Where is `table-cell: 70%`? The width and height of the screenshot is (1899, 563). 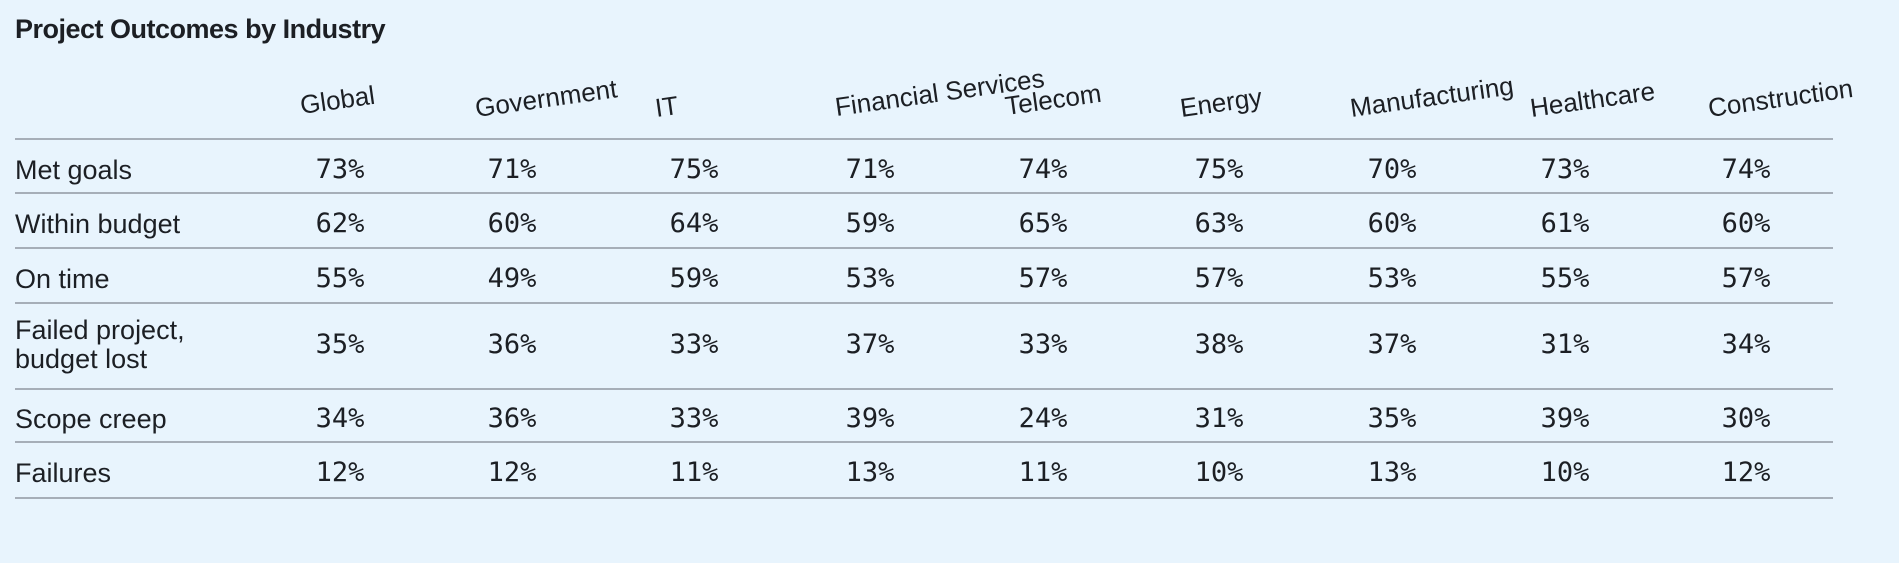
table-cell: 70% is located at coordinates (1392, 169).